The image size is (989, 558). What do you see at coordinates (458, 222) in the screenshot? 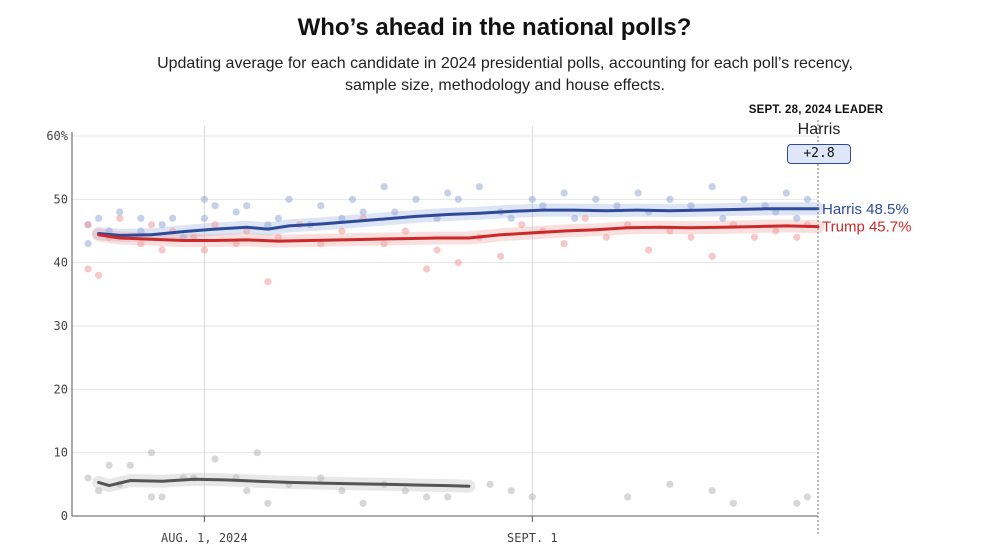
I see `harris-average-line` at bounding box center [458, 222].